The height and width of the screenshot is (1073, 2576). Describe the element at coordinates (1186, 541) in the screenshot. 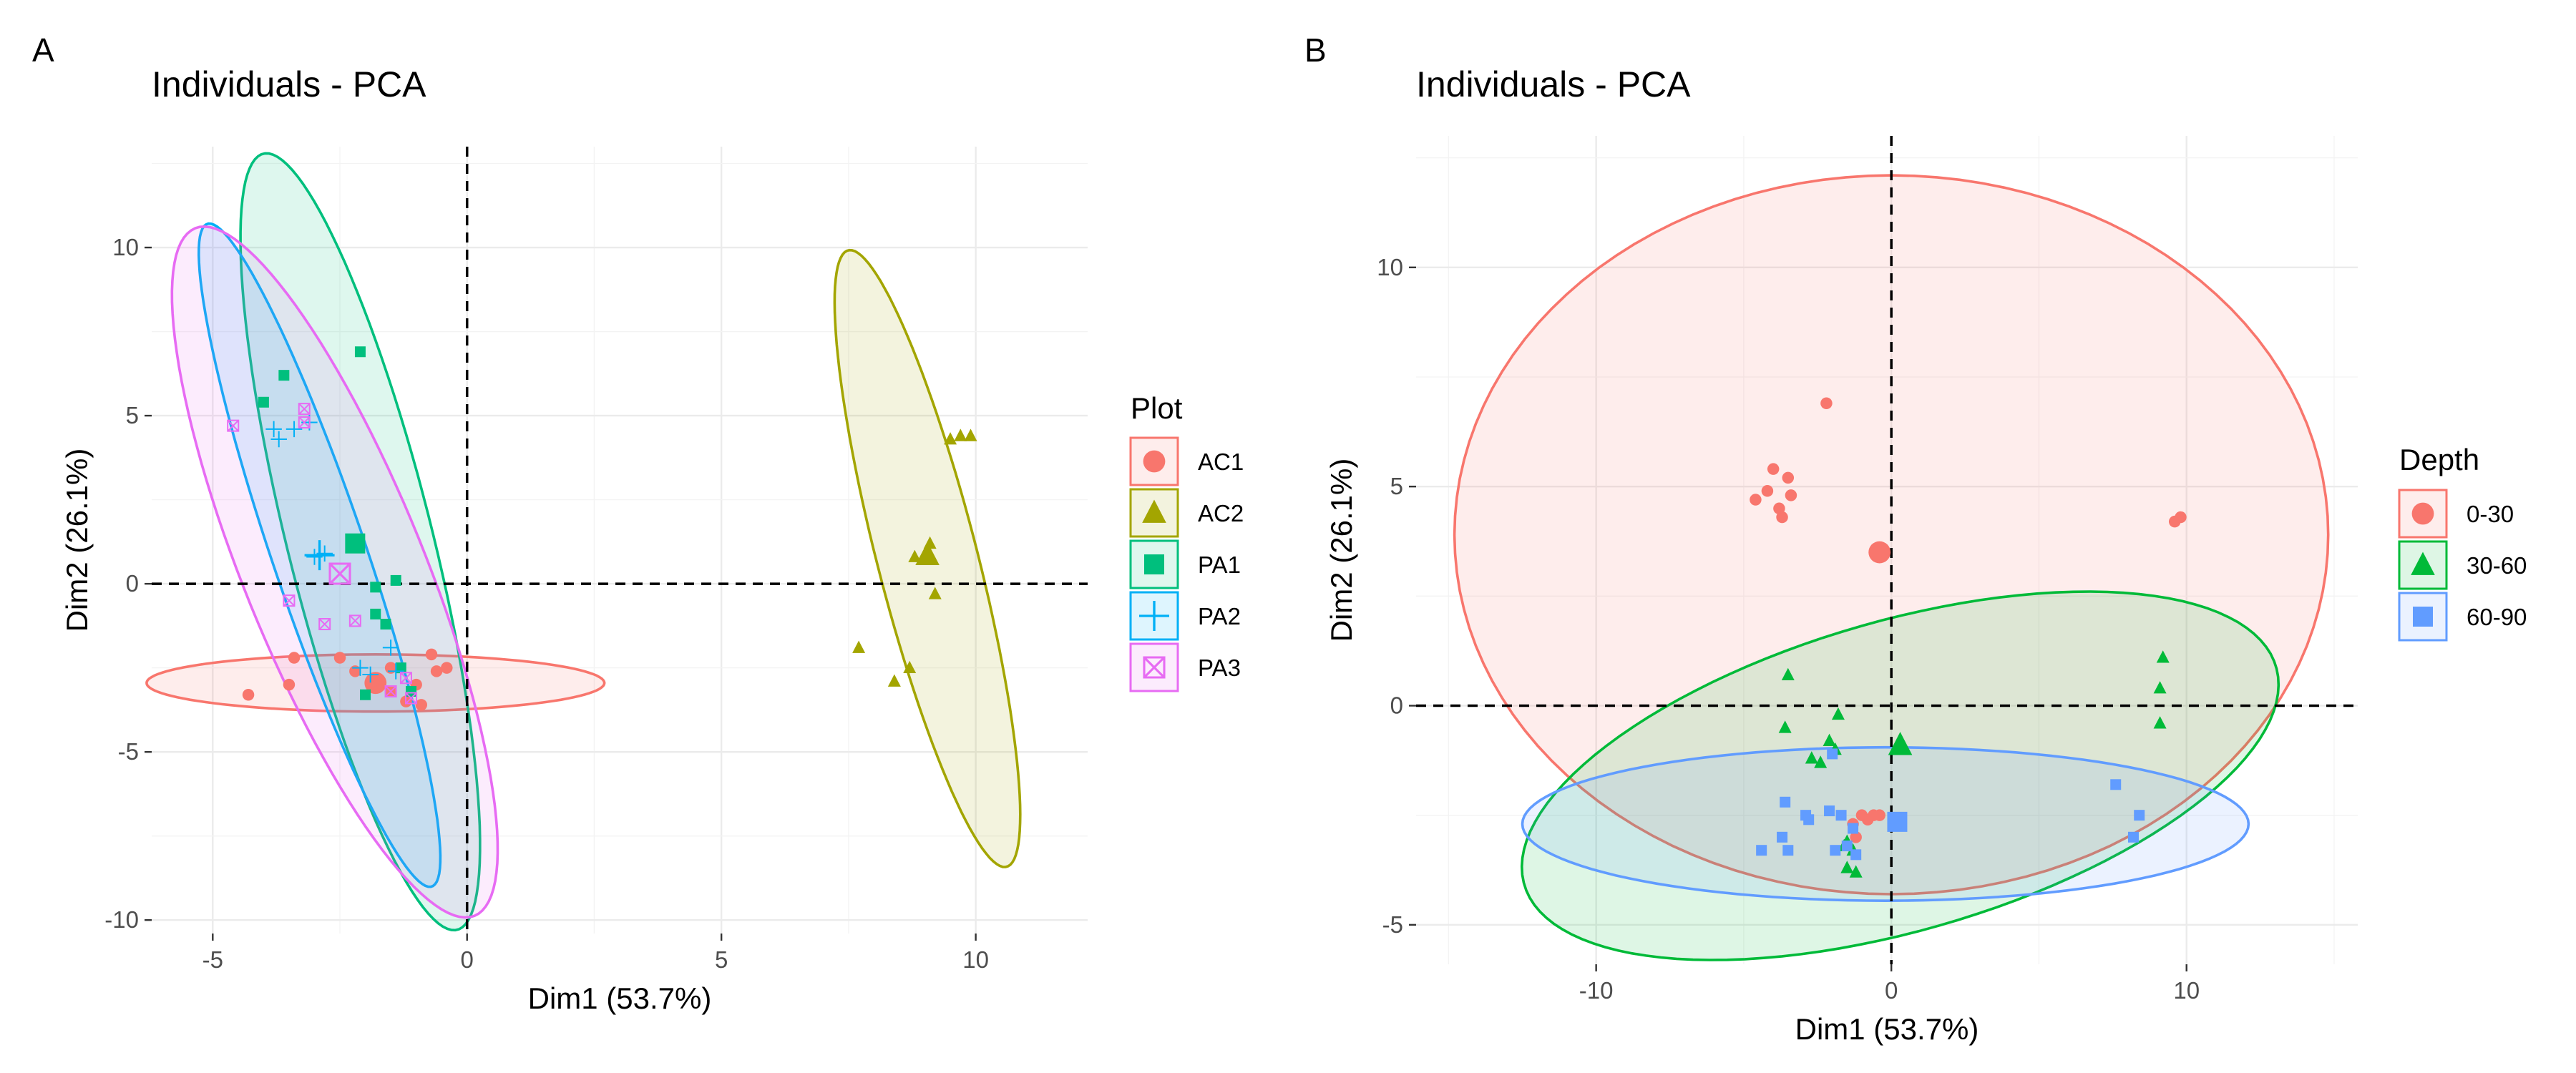

I see `legend: Plot AC1 AC2 PA1 PA2 PA3` at that location.